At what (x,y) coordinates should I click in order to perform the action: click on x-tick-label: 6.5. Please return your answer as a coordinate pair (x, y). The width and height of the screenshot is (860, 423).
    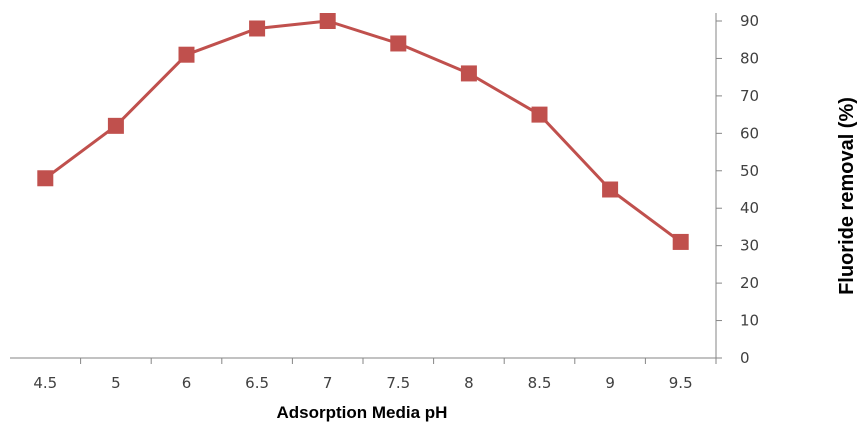
    Looking at the image, I should click on (257, 383).